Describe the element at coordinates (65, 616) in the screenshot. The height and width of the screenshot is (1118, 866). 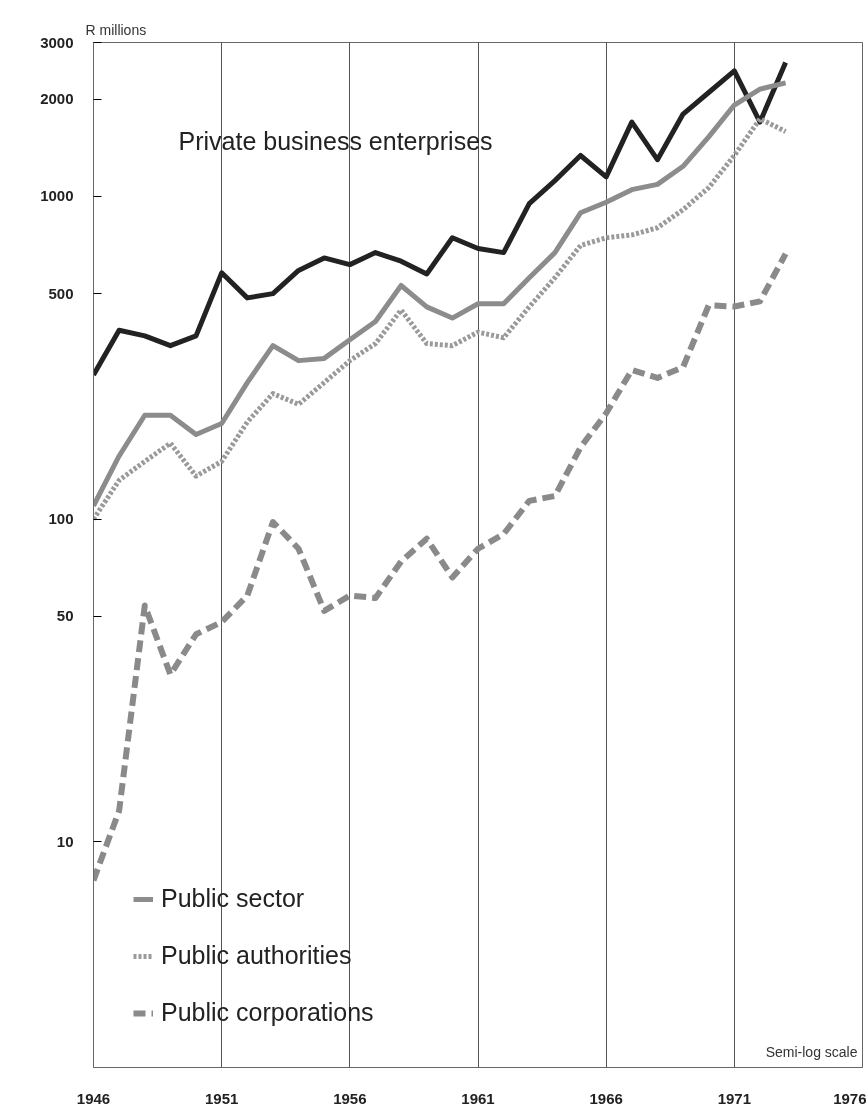
I see `y-tick-label: 50` at that location.